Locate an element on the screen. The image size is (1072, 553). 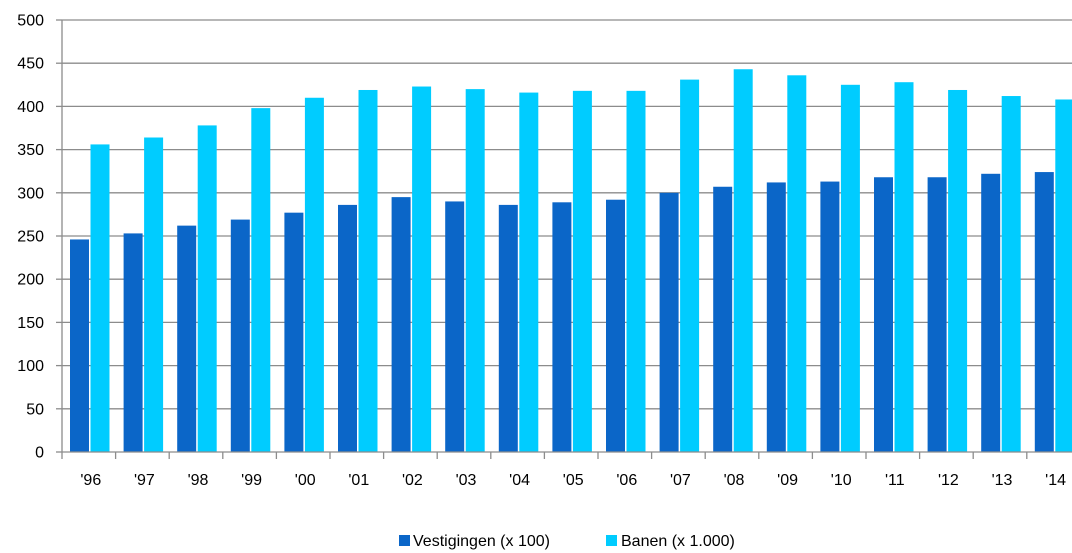
y-tick-label: 250 is located at coordinates (30, 237).